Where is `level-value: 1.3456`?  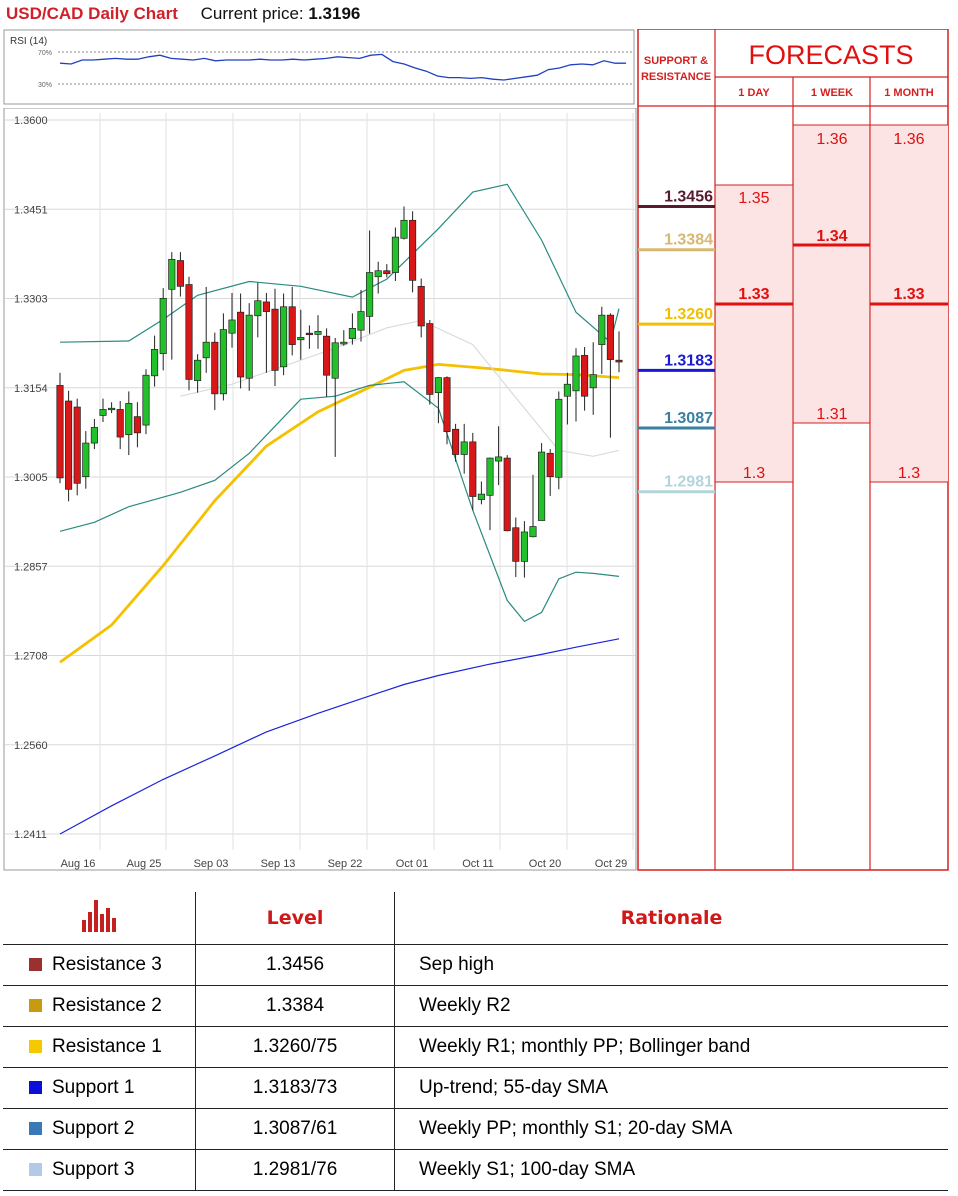
level-value: 1.3456 is located at coordinates (295, 965).